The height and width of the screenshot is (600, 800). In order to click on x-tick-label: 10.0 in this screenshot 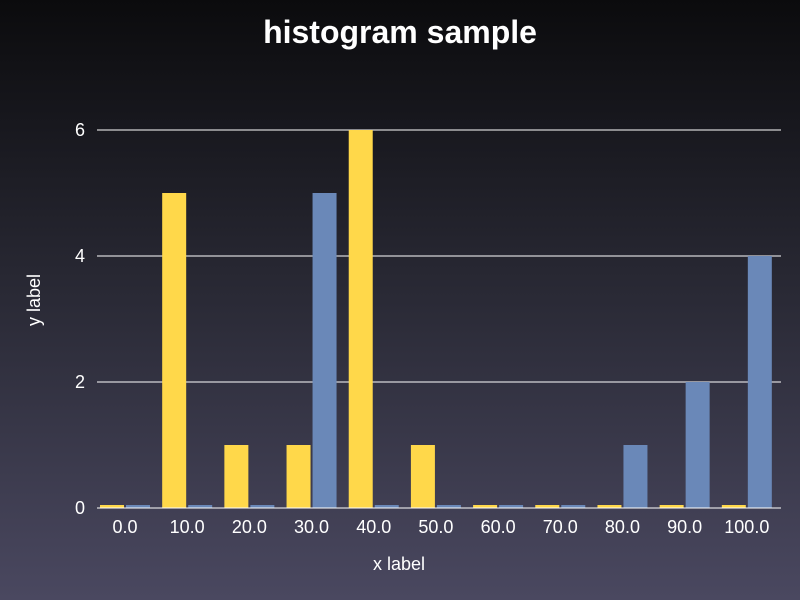, I will do `click(187, 527)`.